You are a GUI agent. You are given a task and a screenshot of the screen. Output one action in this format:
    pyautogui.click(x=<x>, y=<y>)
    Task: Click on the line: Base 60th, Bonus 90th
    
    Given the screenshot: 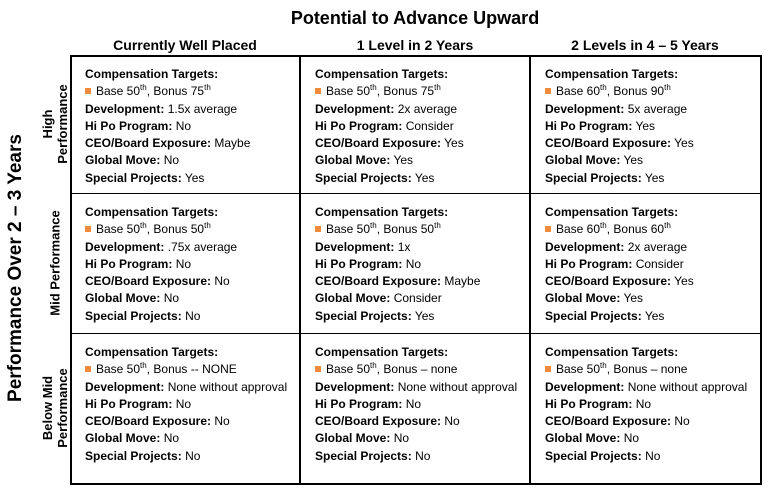 What is the action you would take?
    pyautogui.click(x=619, y=91)
    